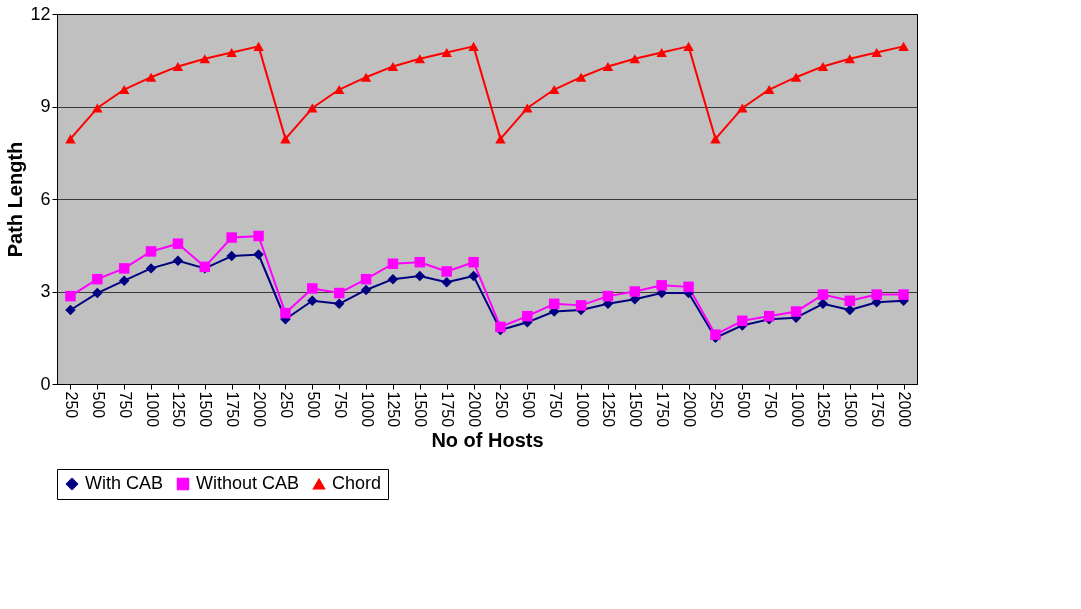 Image resolution: width=1081 pixels, height=609 pixels. Describe the element at coordinates (45, 383) in the screenshot. I see `y-tick-label: 0` at that location.